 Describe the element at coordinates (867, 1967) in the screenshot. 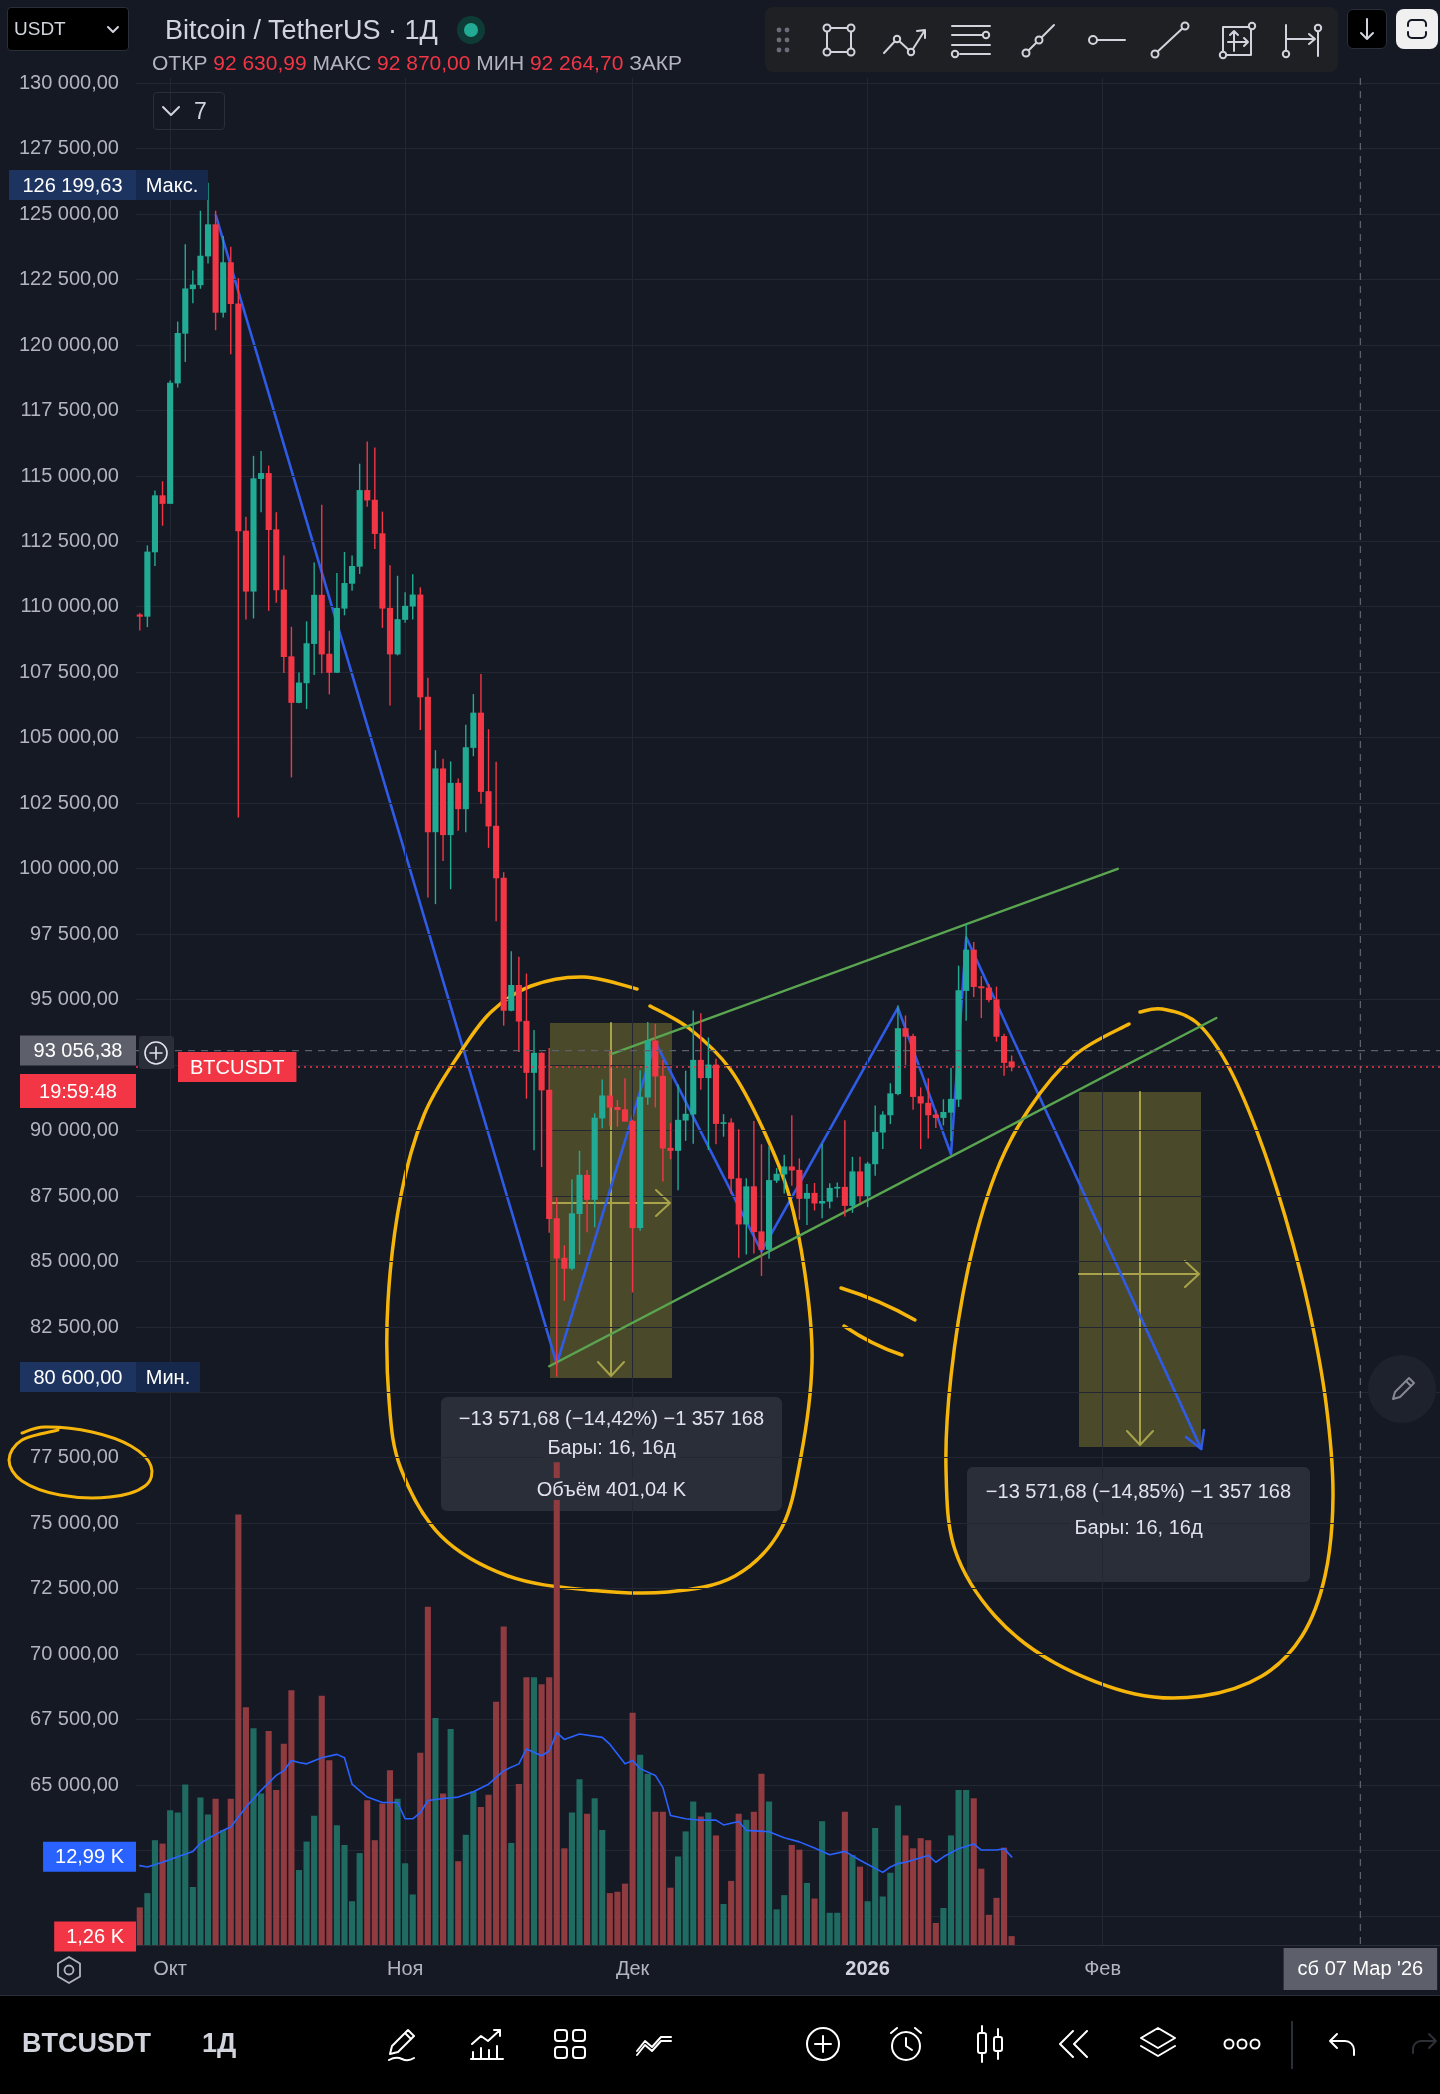

I see `x-tick-label: 2026` at that location.